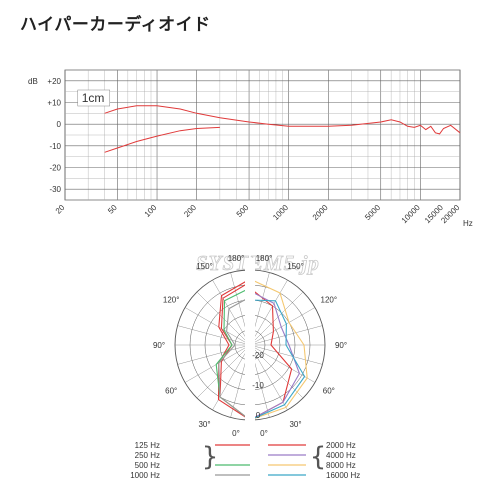  What do you see at coordinates (343, 475) in the screenshot?
I see `legend-label: 16000 Hz` at bounding box center [343, 475].